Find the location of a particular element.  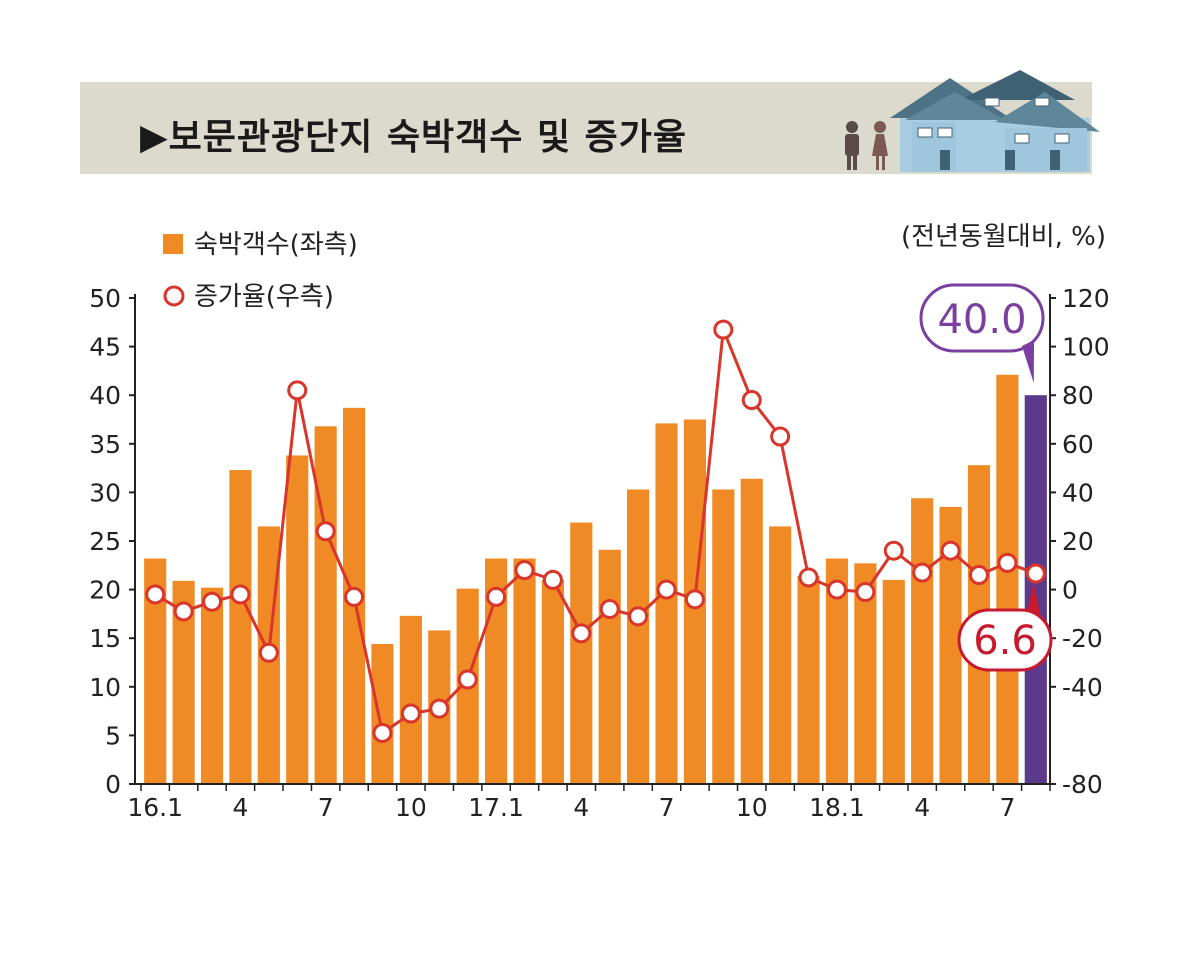

legend-bar-swatch is located at coordinates (173, 244).